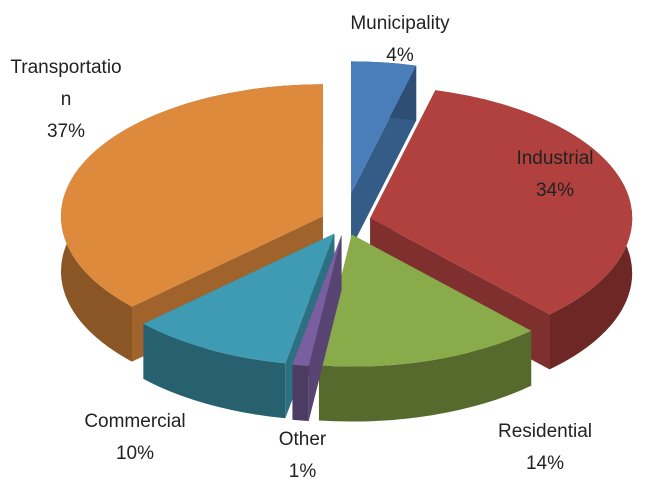 This screenshot has width=658, height=481. I want to click on slice-label: Residential 14%, so click(545, 448).